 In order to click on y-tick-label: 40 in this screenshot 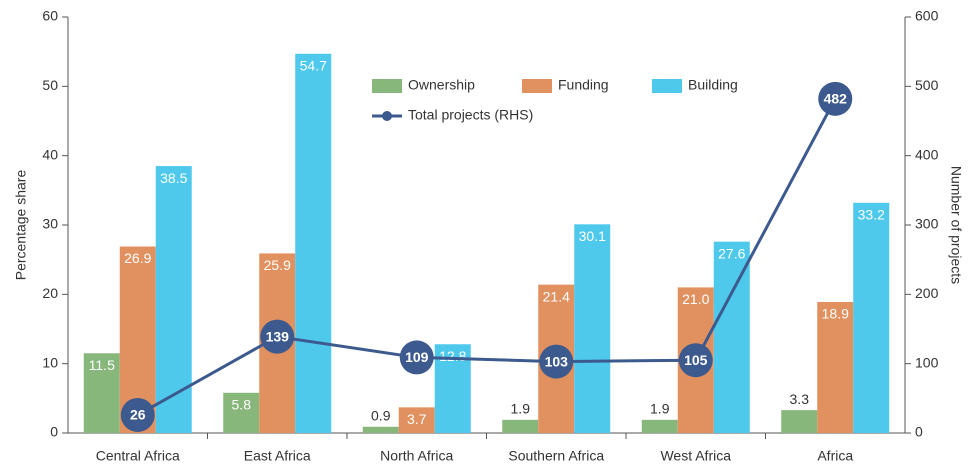, I will do `click(50, 154)`.